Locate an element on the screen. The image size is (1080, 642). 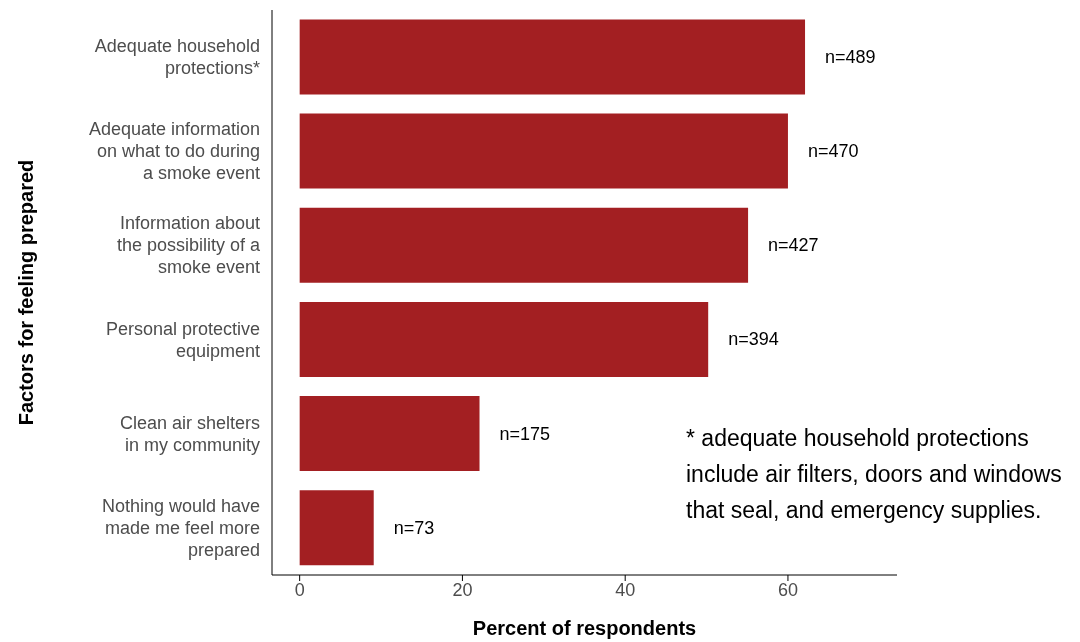
annotation: n=175 is located at coordinates (525, 433).